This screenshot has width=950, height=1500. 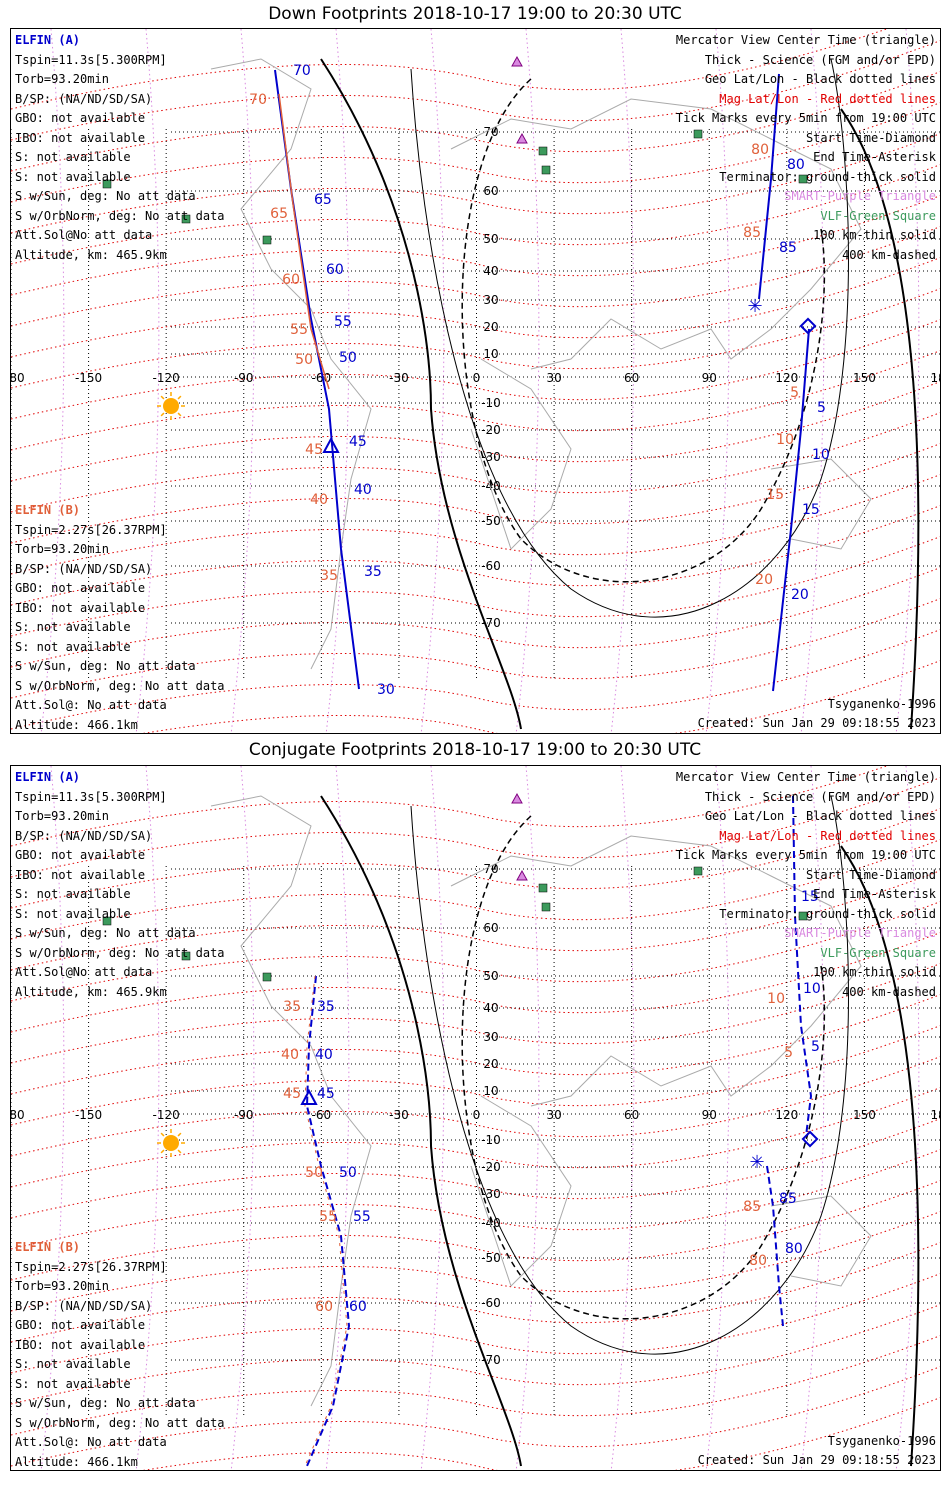 What do you see at coordinates (88, 1115) in the screenshot?
I see `lon-label: -150` at bounding box center [88, 1115].